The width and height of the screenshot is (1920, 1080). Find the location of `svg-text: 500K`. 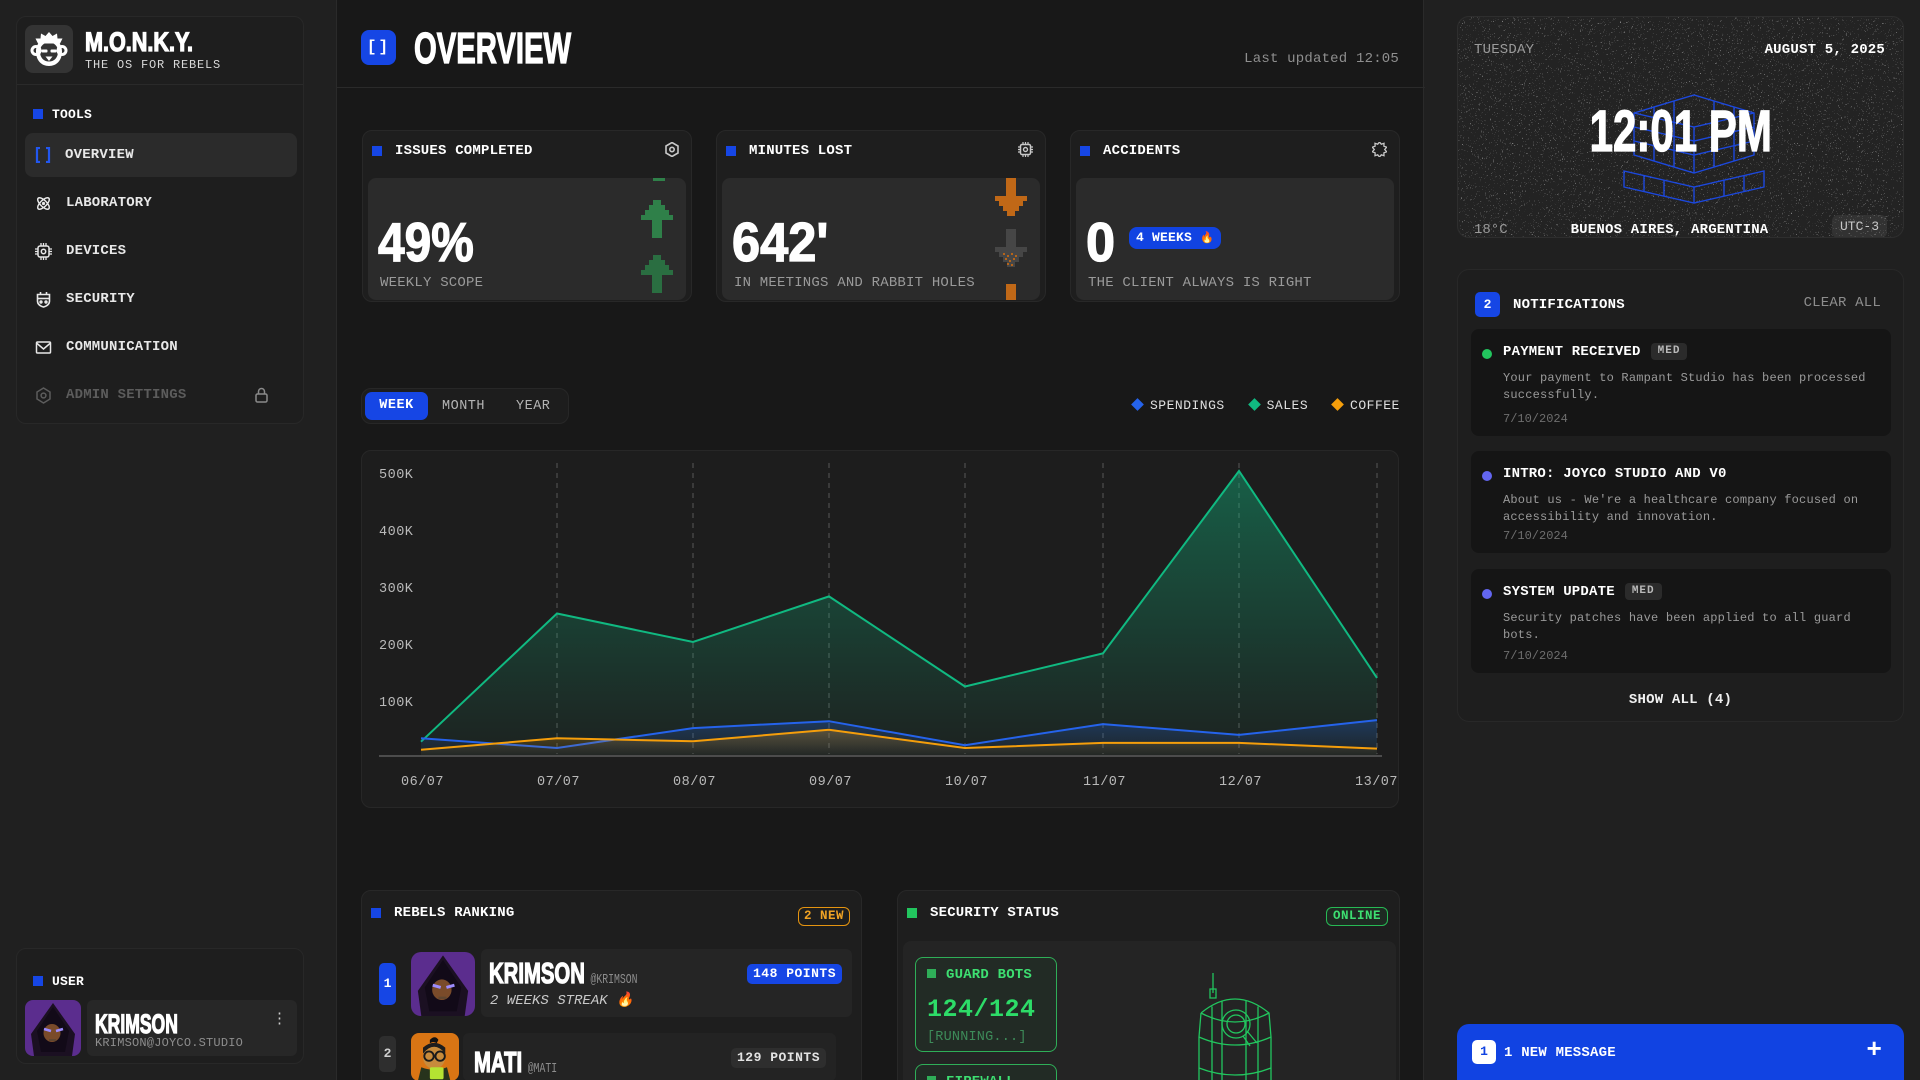

svg-text: 500K is located at coordinates (396, 475).